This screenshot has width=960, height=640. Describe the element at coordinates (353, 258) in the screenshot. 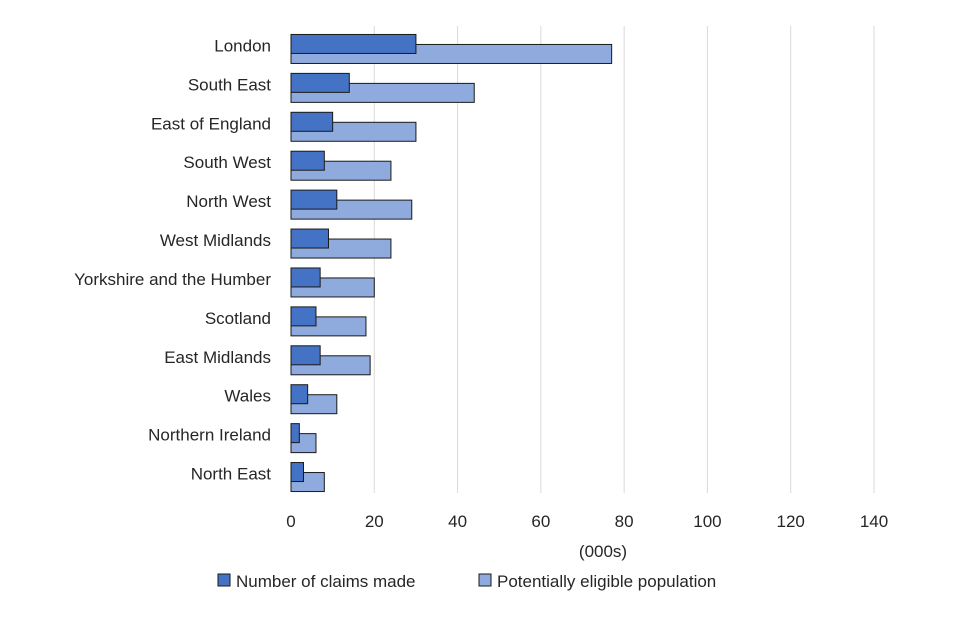

I see `series-claims-bars` at that location.